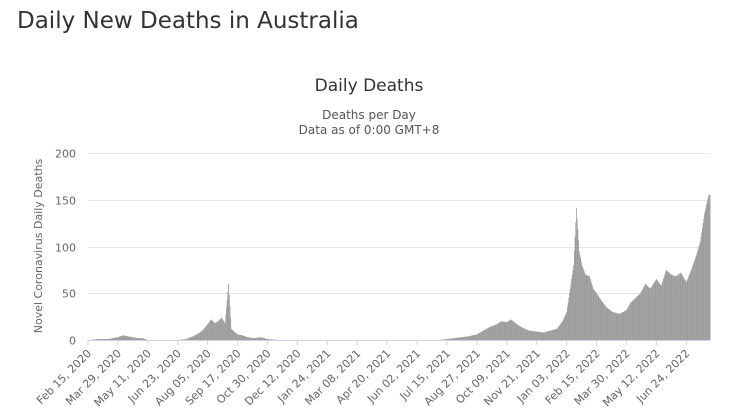  What do you see at coordinates (38, 245) in the screenshot?
I see `y-axis-title: Novel Coronavirus Daily Deaths` at bounding box center [38, 245].